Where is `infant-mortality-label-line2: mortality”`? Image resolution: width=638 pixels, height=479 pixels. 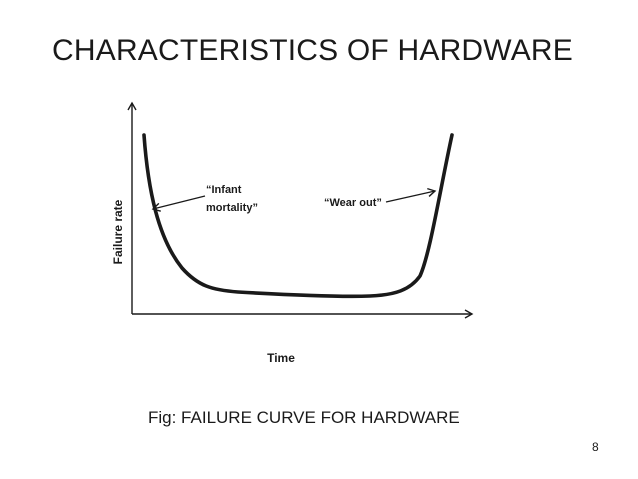
infant-mortality-label-line2: mortality” is located at coordinates (232, 208).